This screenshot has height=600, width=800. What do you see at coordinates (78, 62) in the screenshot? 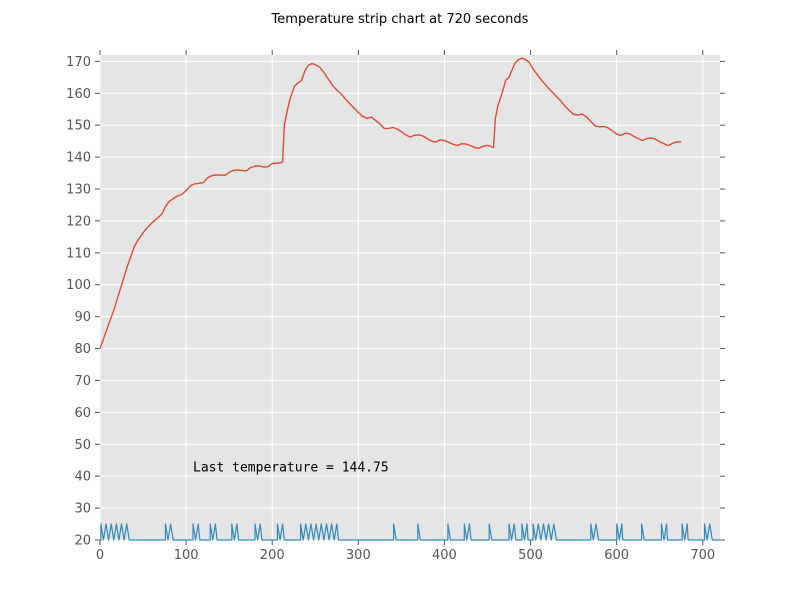
I see `y-tick-label: 170` at bounding box center [78, 62].